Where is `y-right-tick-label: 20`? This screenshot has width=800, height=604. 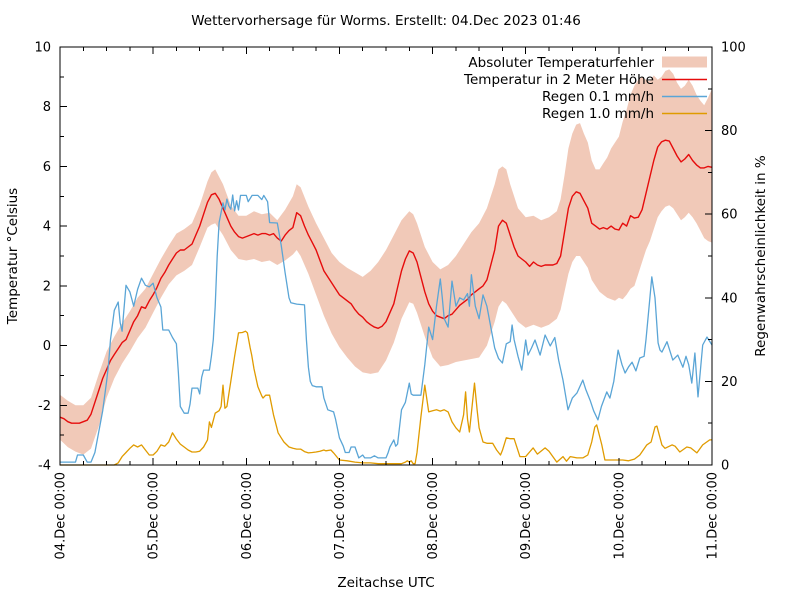
y-right-tick-label: 20 is located at coordinates (729, 382).